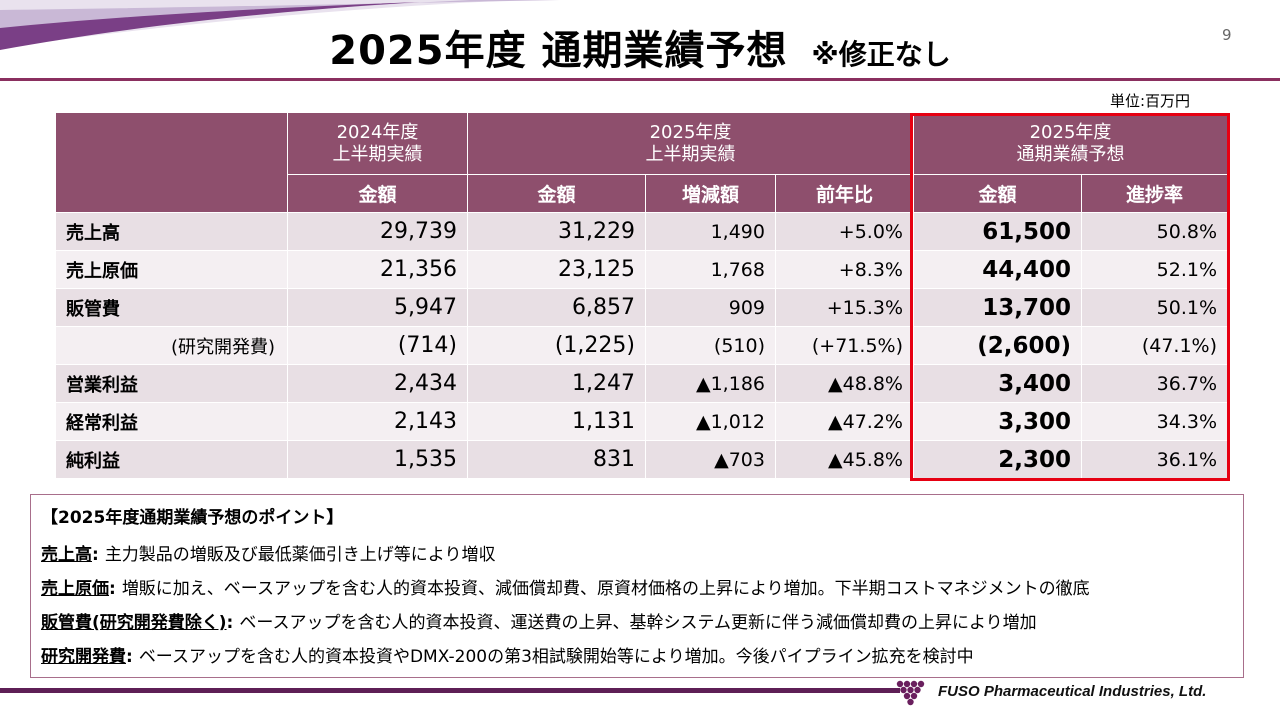 This screenshot has width=1280, height=720. I want to click on grape-logo-icon, so click(910, 693).